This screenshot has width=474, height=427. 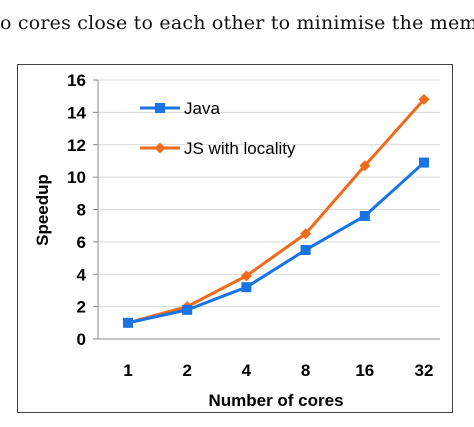 I want to click on y-tick-label: 10, so click(x=76, y=177).